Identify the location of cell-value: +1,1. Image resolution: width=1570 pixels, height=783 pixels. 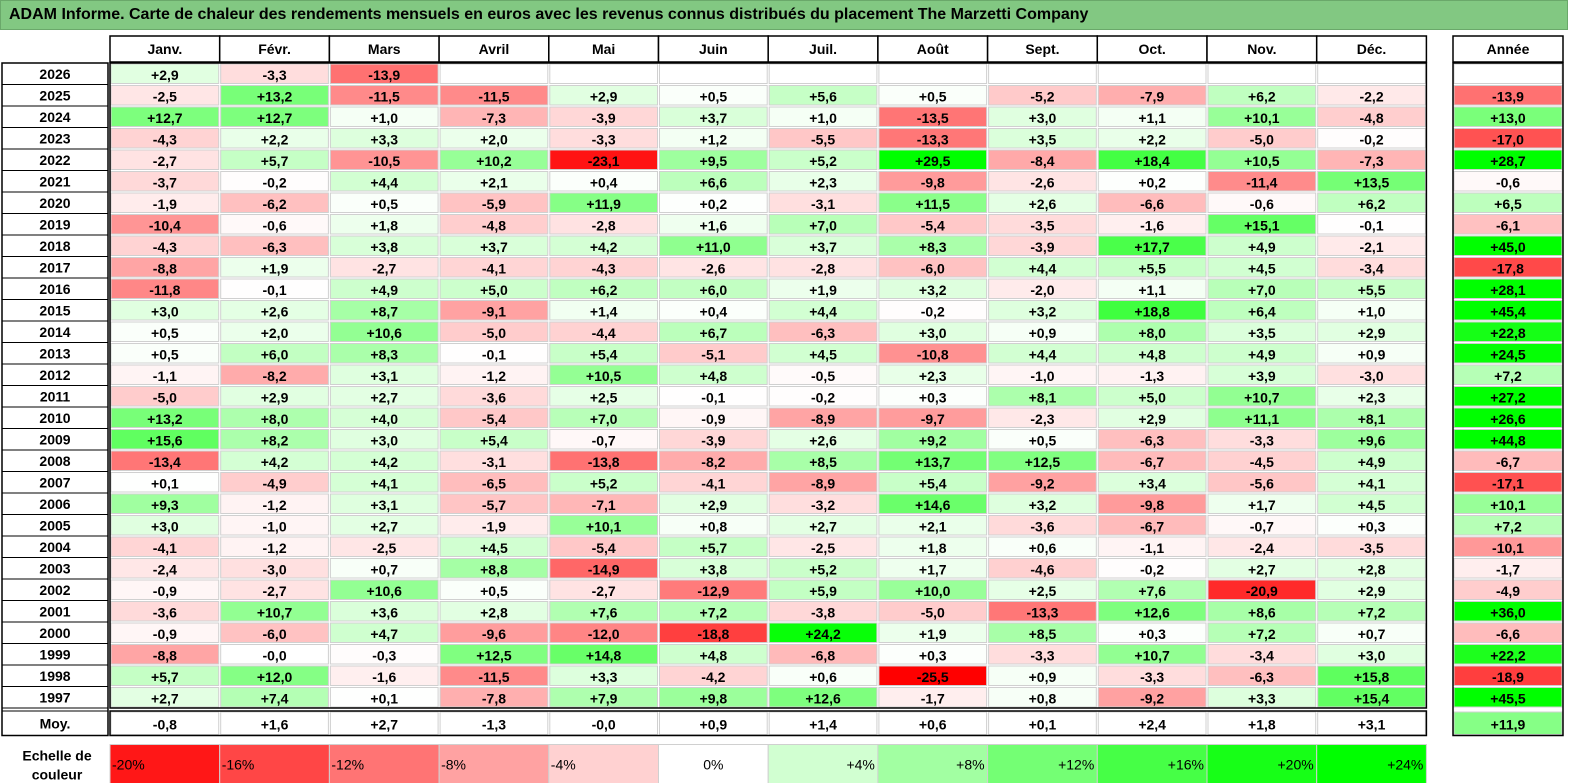
(1152, 118).